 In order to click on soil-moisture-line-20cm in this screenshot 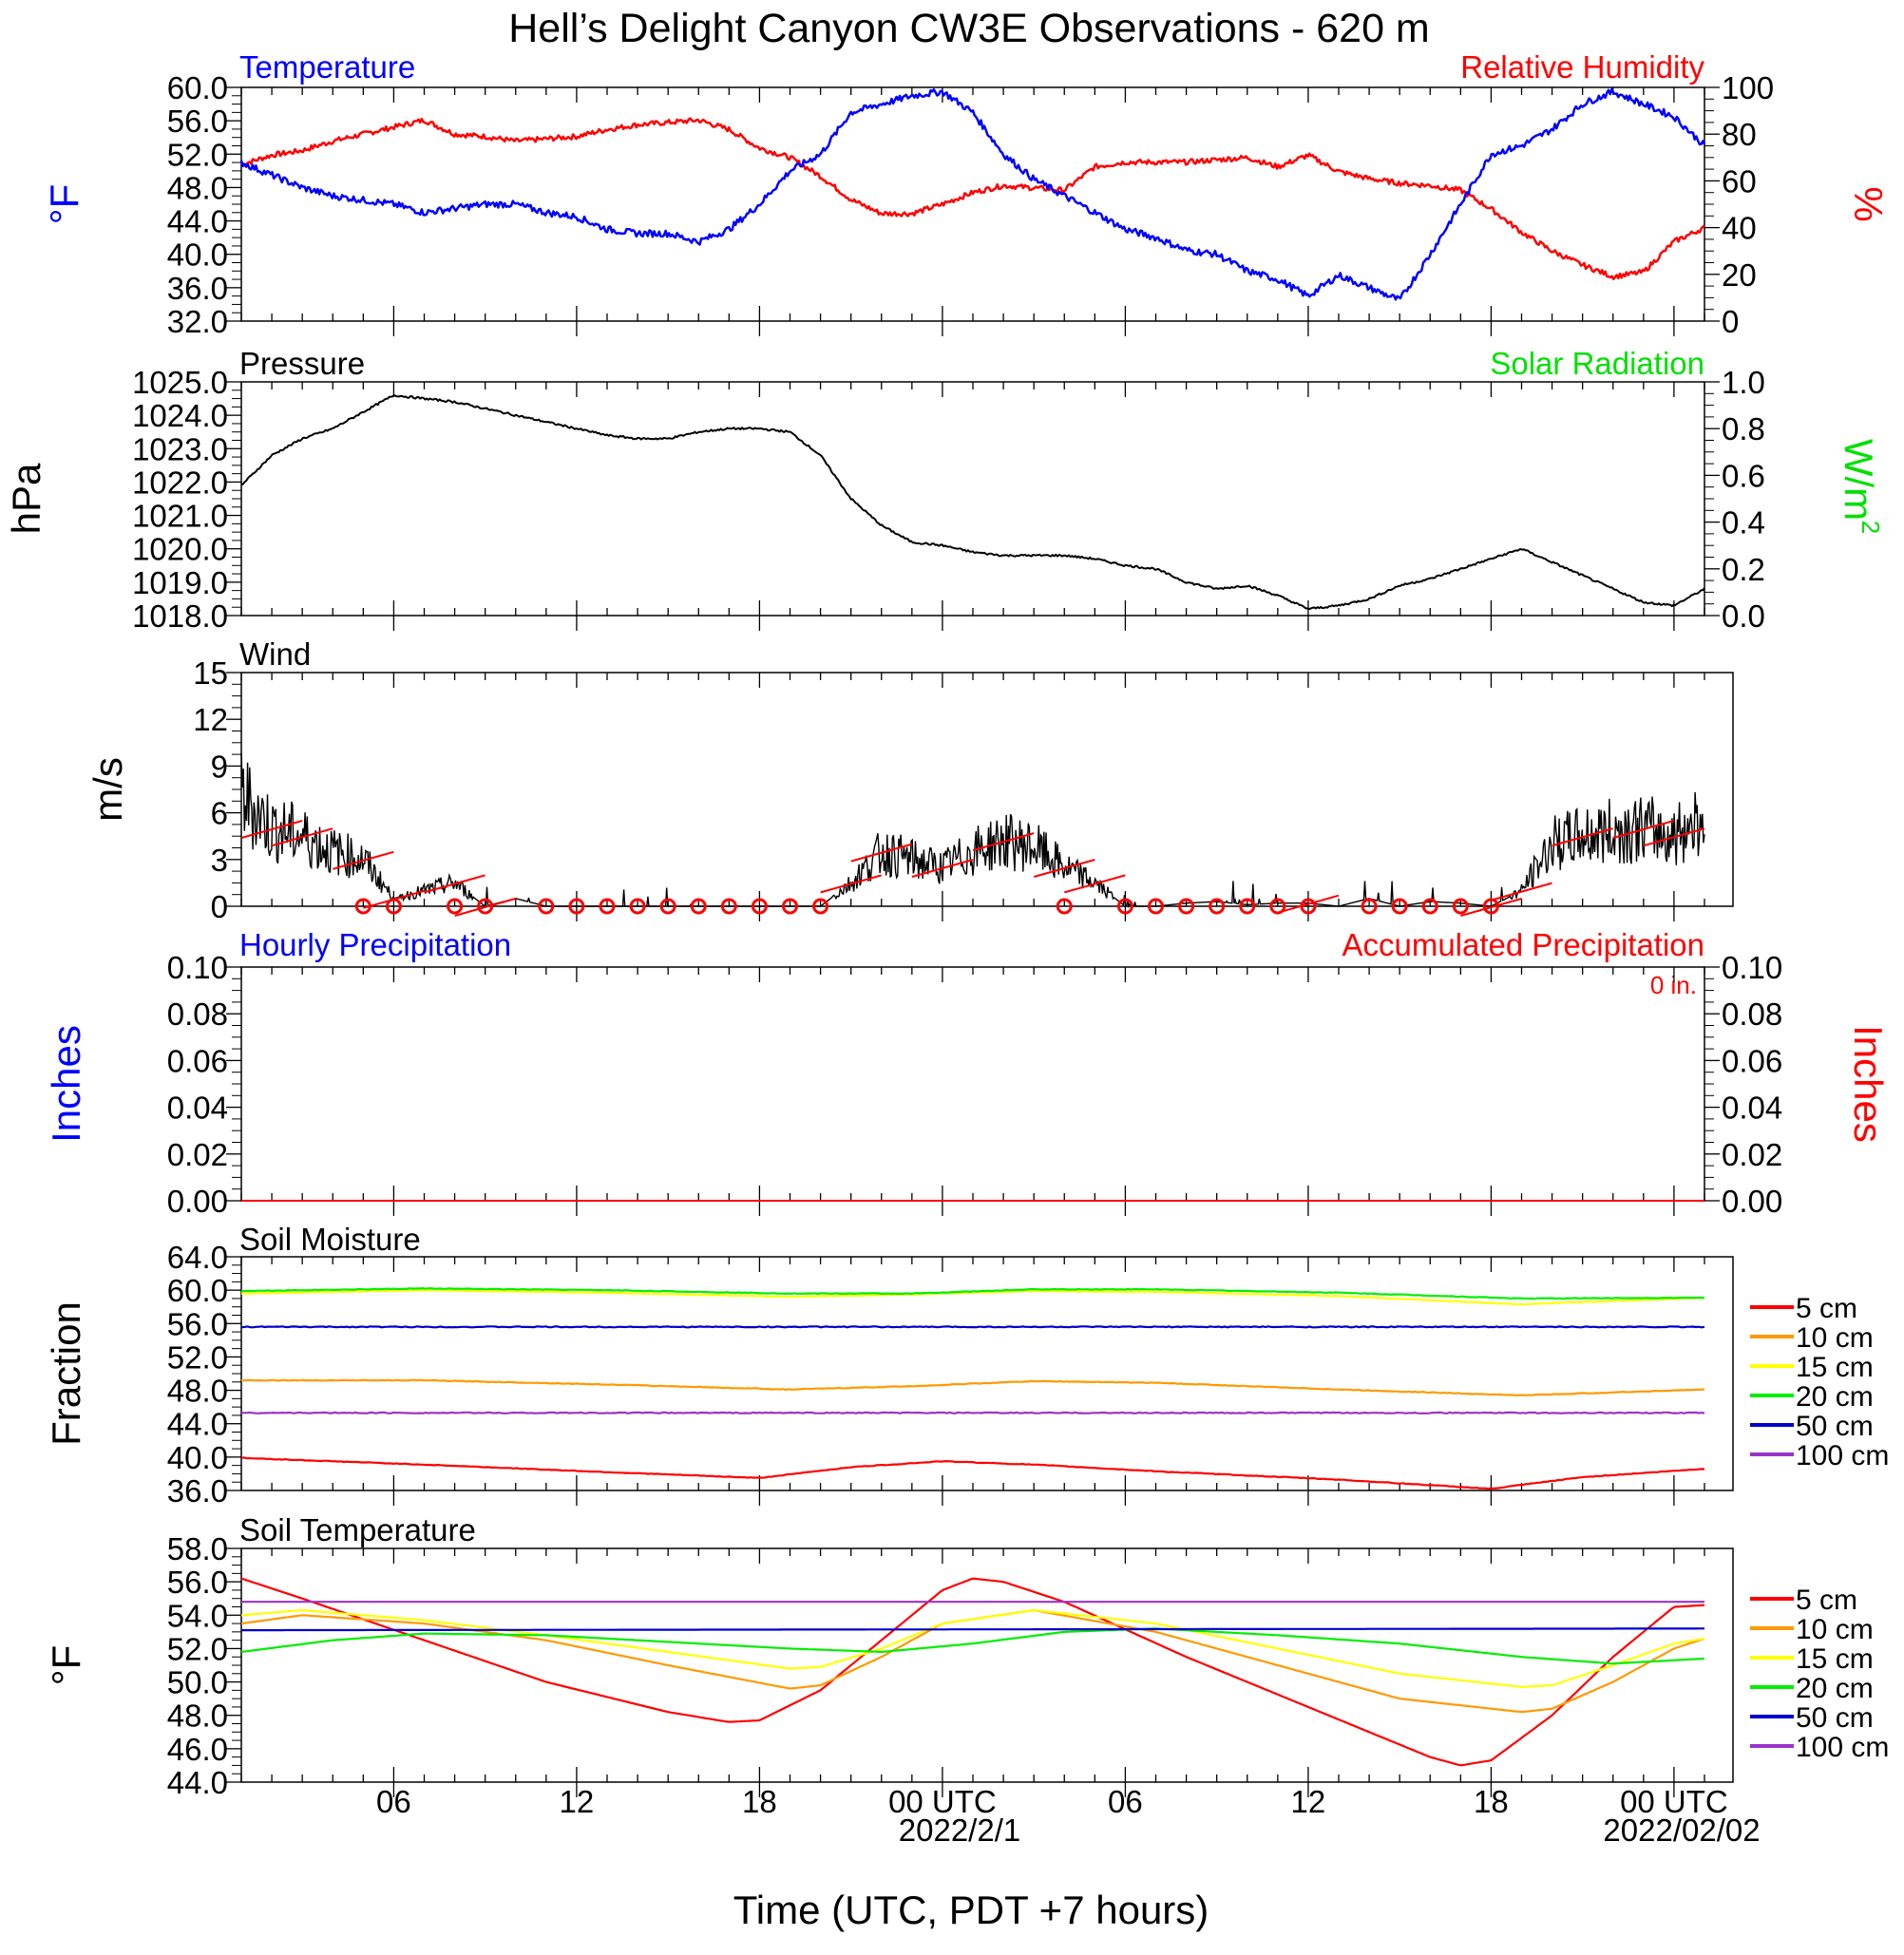, I will do `click(972, 1293)`.